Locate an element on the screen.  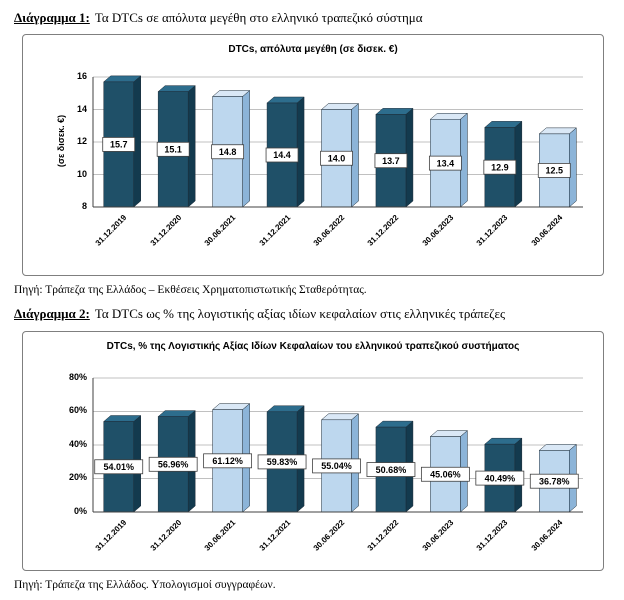
data-label: 14.8 is located at coordinates (228, 152).